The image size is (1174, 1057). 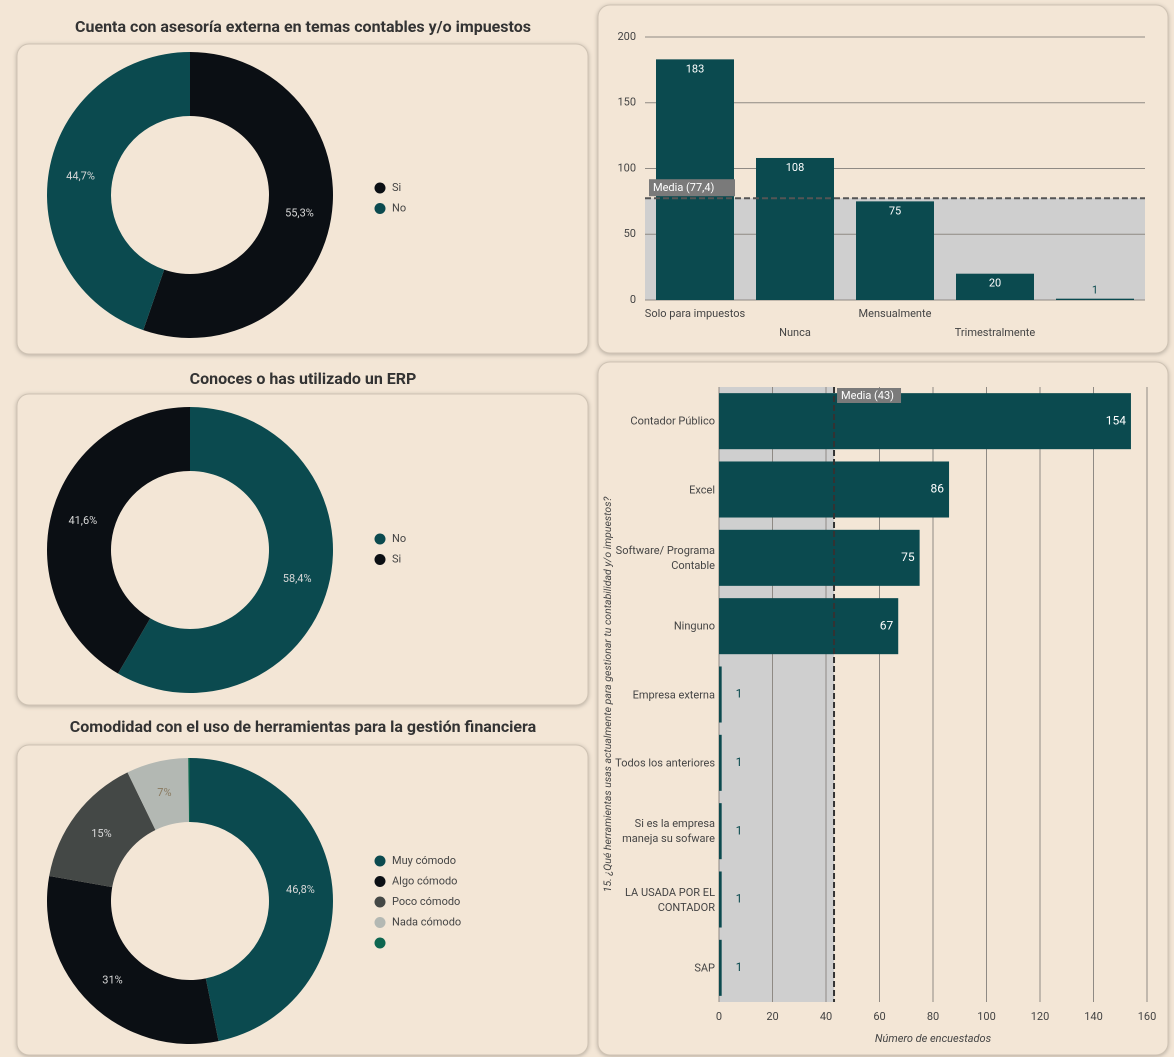 What do you see at coordinates (1093, 1016) in the screenshot?
I see `x-tick-label: 140` at bounding box center [1093, 1016].